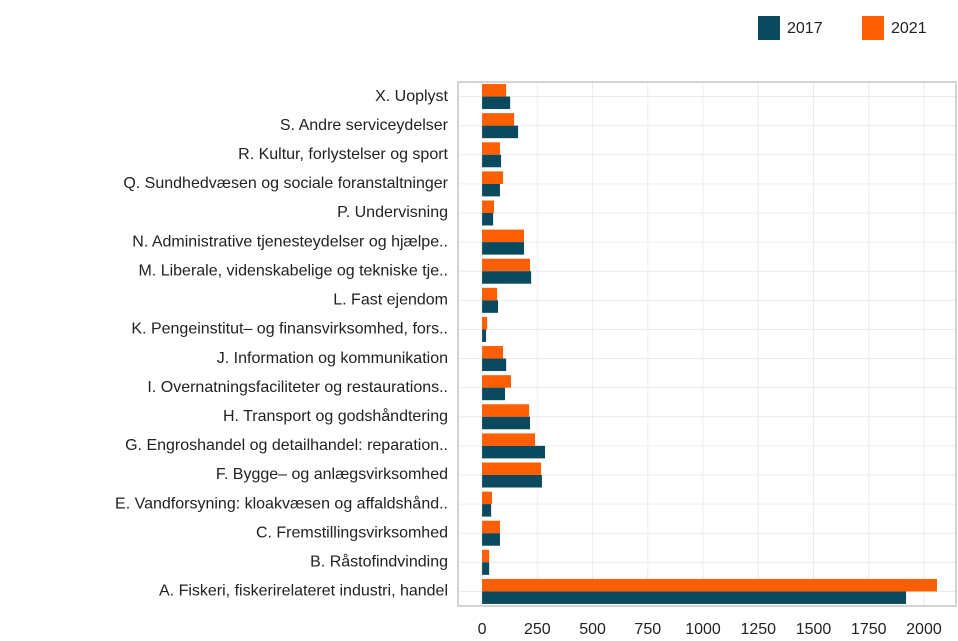 The image size is (958, 641). I want to click on x-tick-label: 750, so click(647, 628).